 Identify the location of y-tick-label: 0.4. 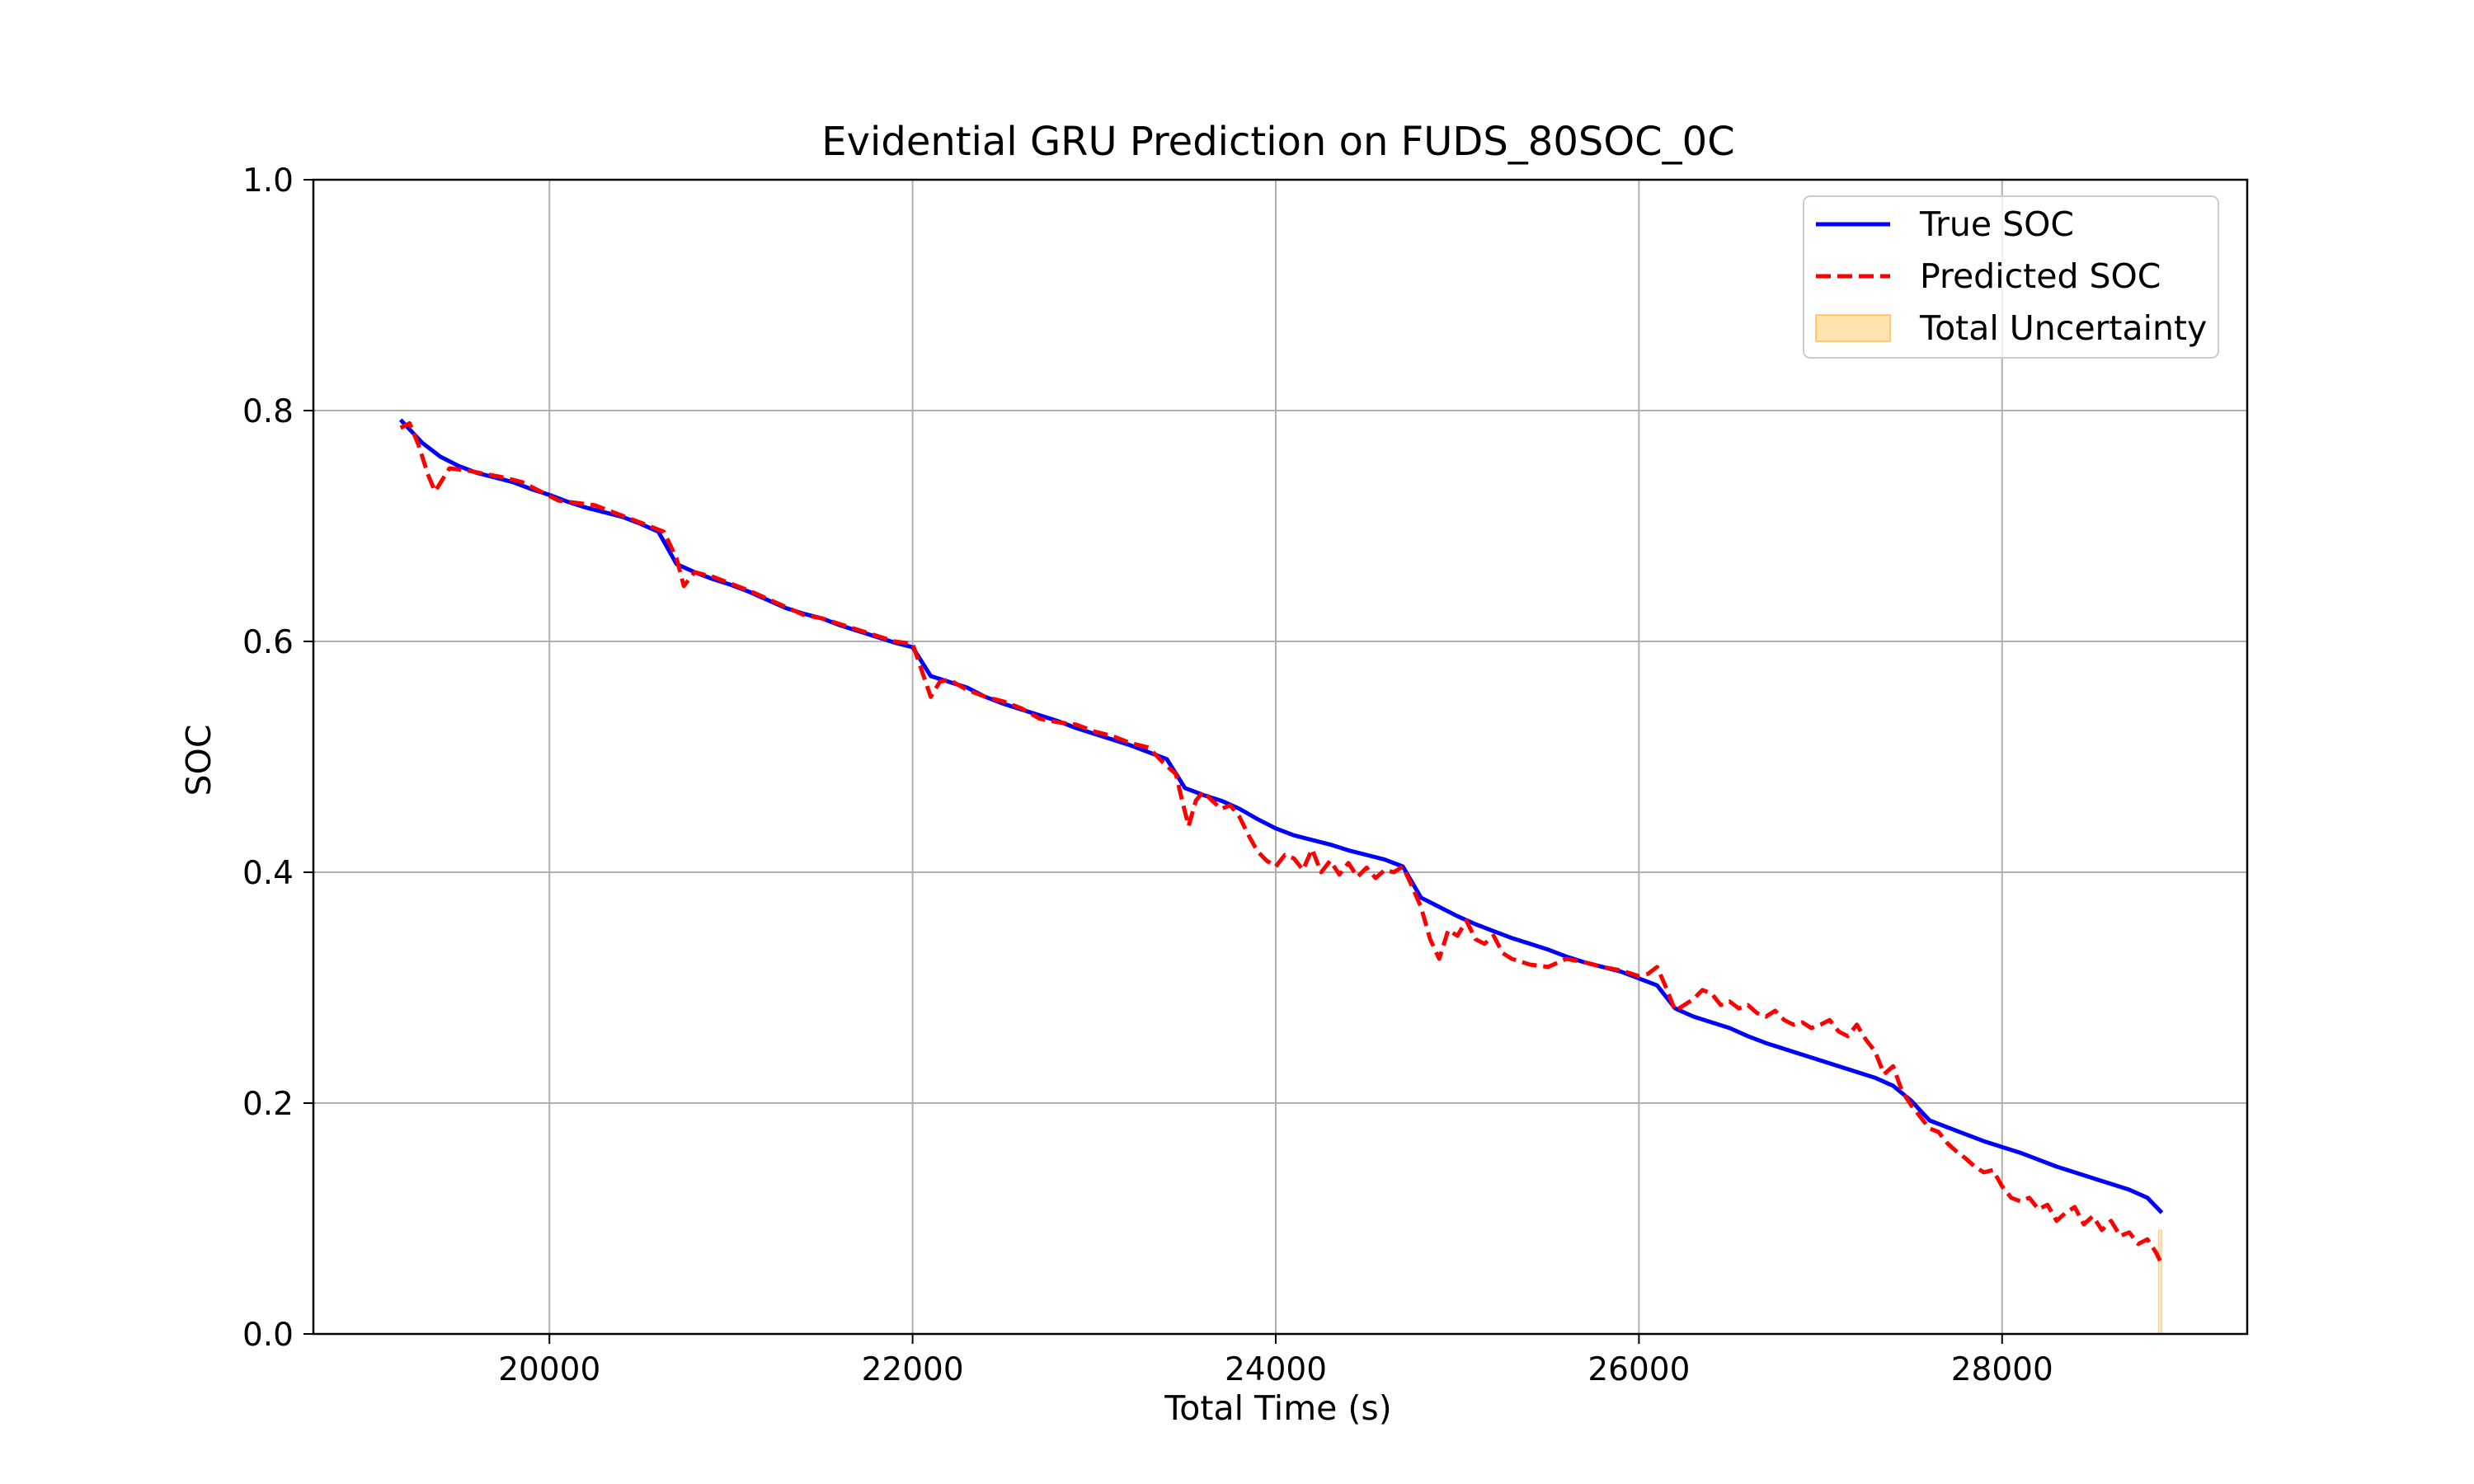
(268, 873).